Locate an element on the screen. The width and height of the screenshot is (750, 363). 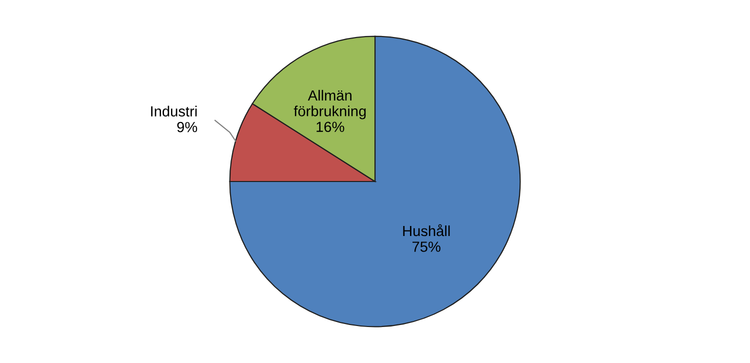
data-label: 16% is located at coordinates (330, 127).